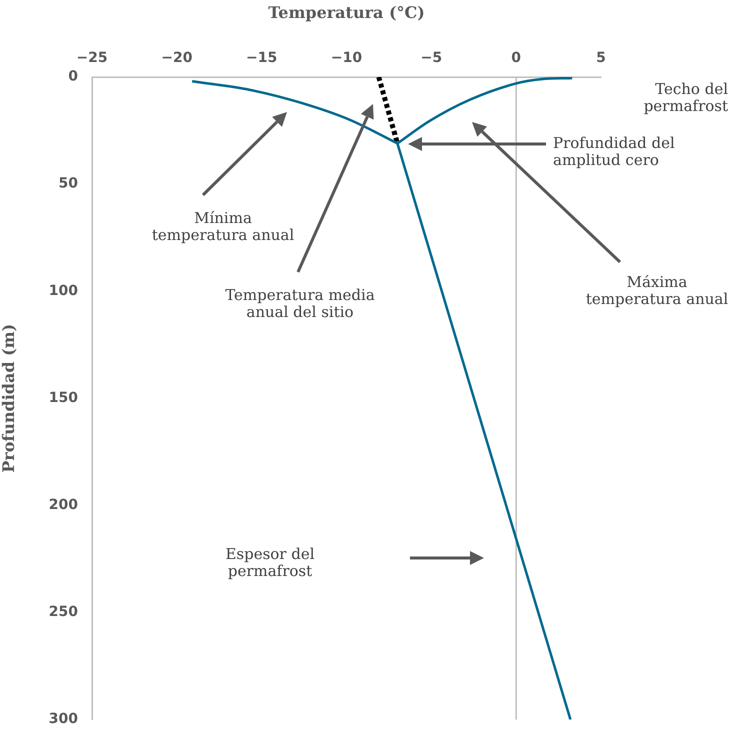  I want to click on text: Techo del permafrost, so click(685, 97).